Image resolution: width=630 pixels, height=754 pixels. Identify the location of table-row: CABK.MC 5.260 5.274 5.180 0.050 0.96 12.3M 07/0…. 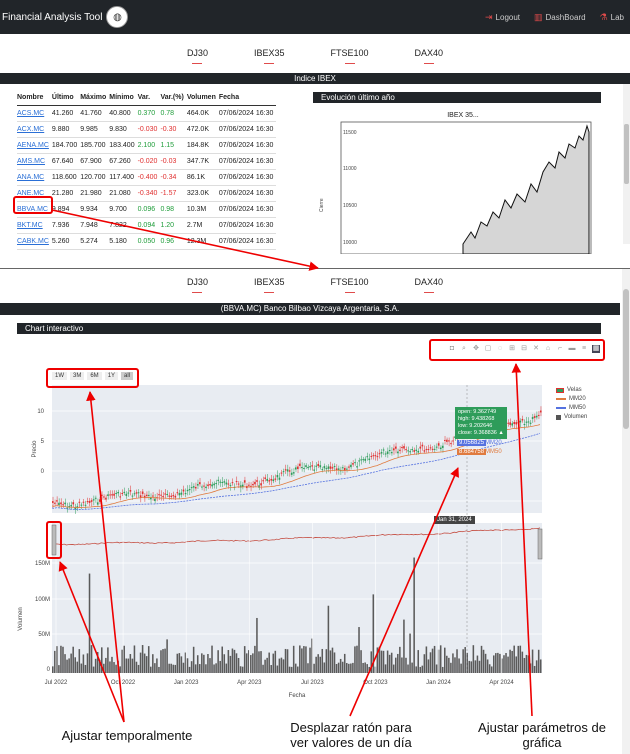
(147, 241).